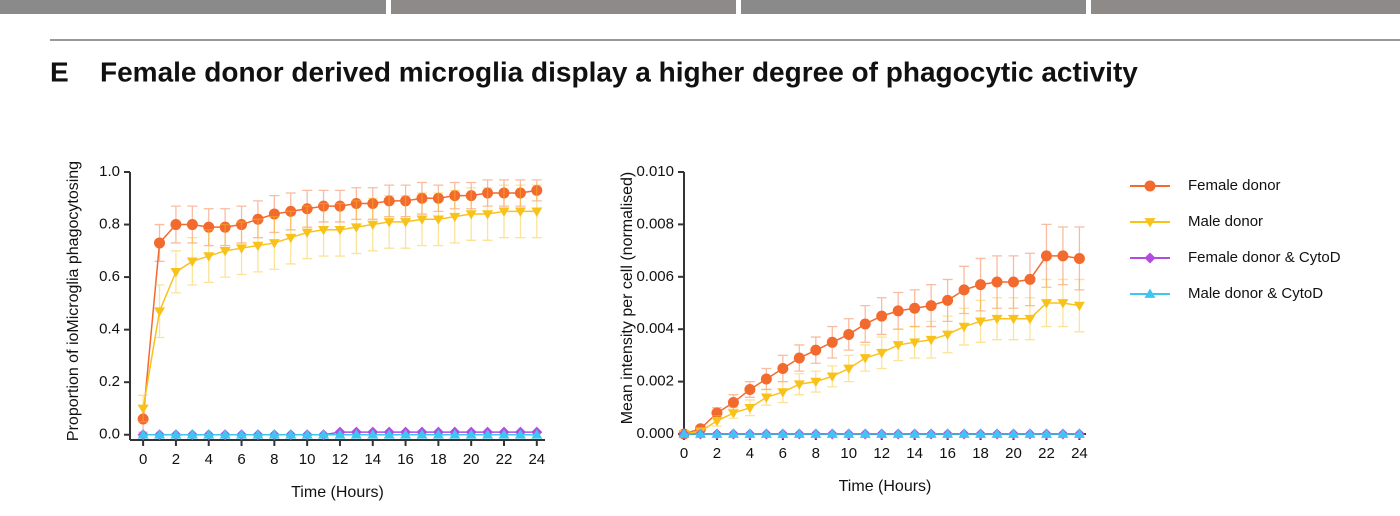 The image size is (1400, 516). Describe the element at coordinates (980, 453) in the screenshot. I see `x-tick-label: 18` at that location.